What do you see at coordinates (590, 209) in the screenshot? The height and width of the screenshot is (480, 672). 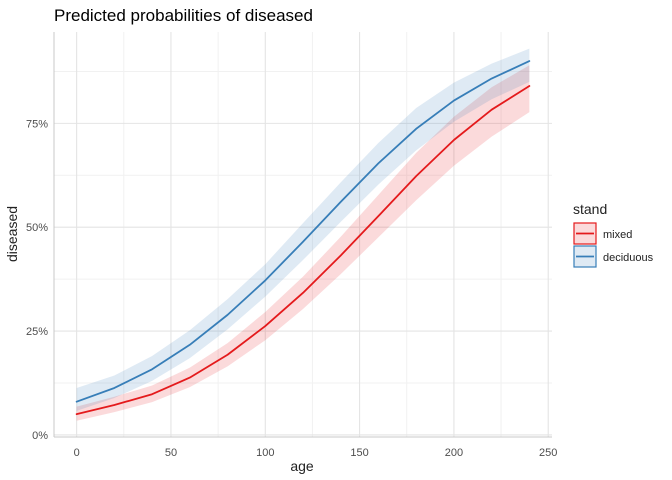 I see `legend-title: stand` at bounding box center [590, 209].